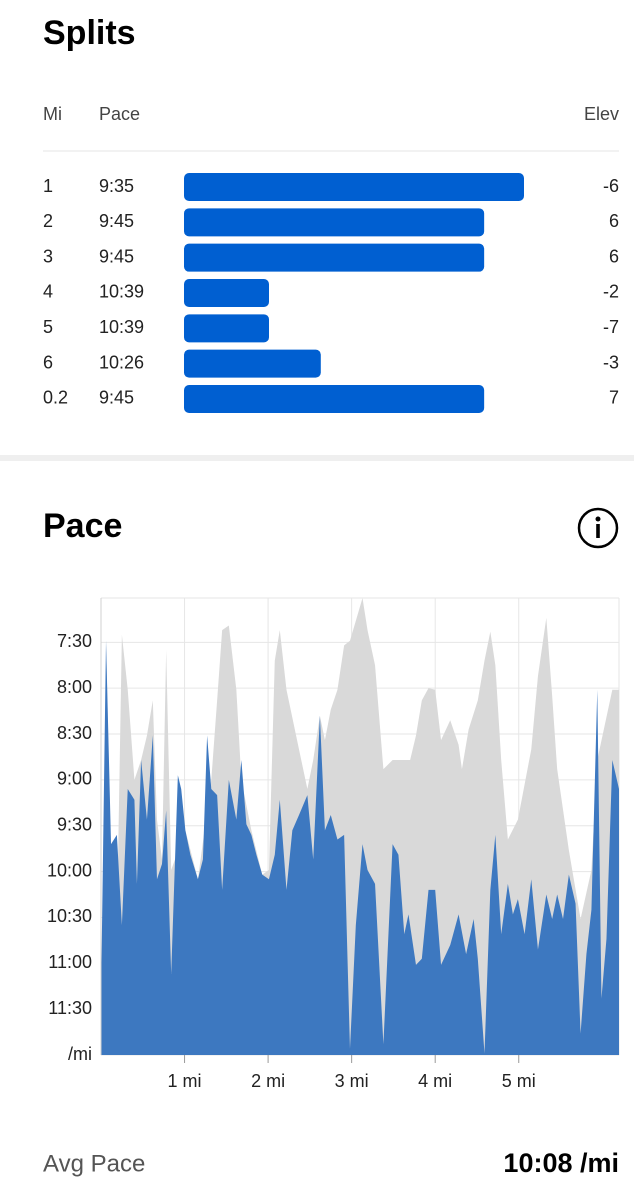 This screenshot has height=1200, width=634. I want to click on y-tick-label: 8:00, so click(74, 687).